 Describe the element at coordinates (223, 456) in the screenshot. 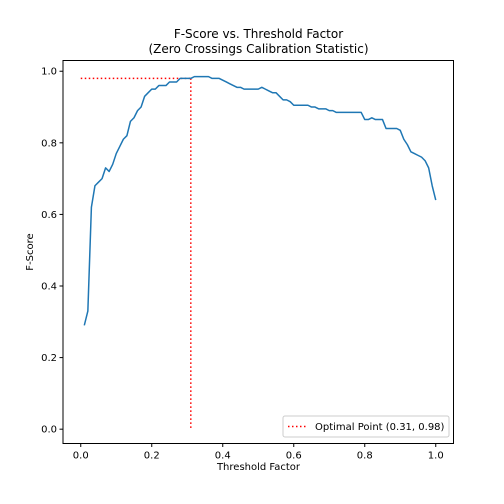

I see `x-tick-label: 0.4` at that location.